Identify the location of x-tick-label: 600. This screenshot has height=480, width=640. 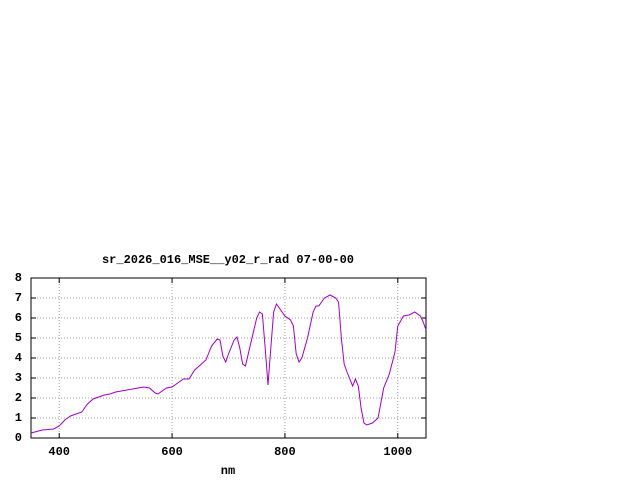
(172, 452).